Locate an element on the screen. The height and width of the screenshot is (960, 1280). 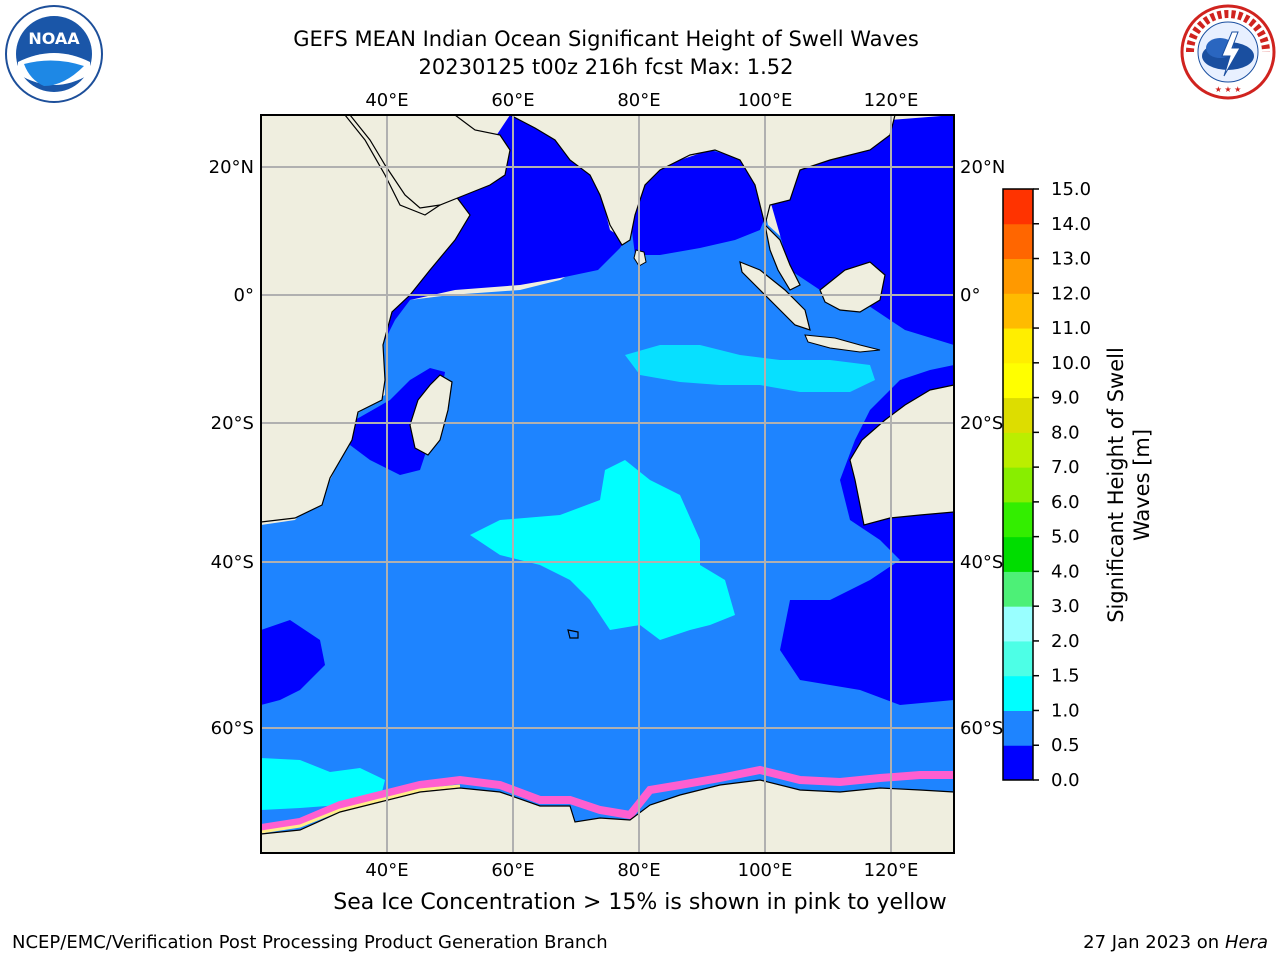
colorbar-tick-label: 15.0 is located at coordinates (1071, 189).